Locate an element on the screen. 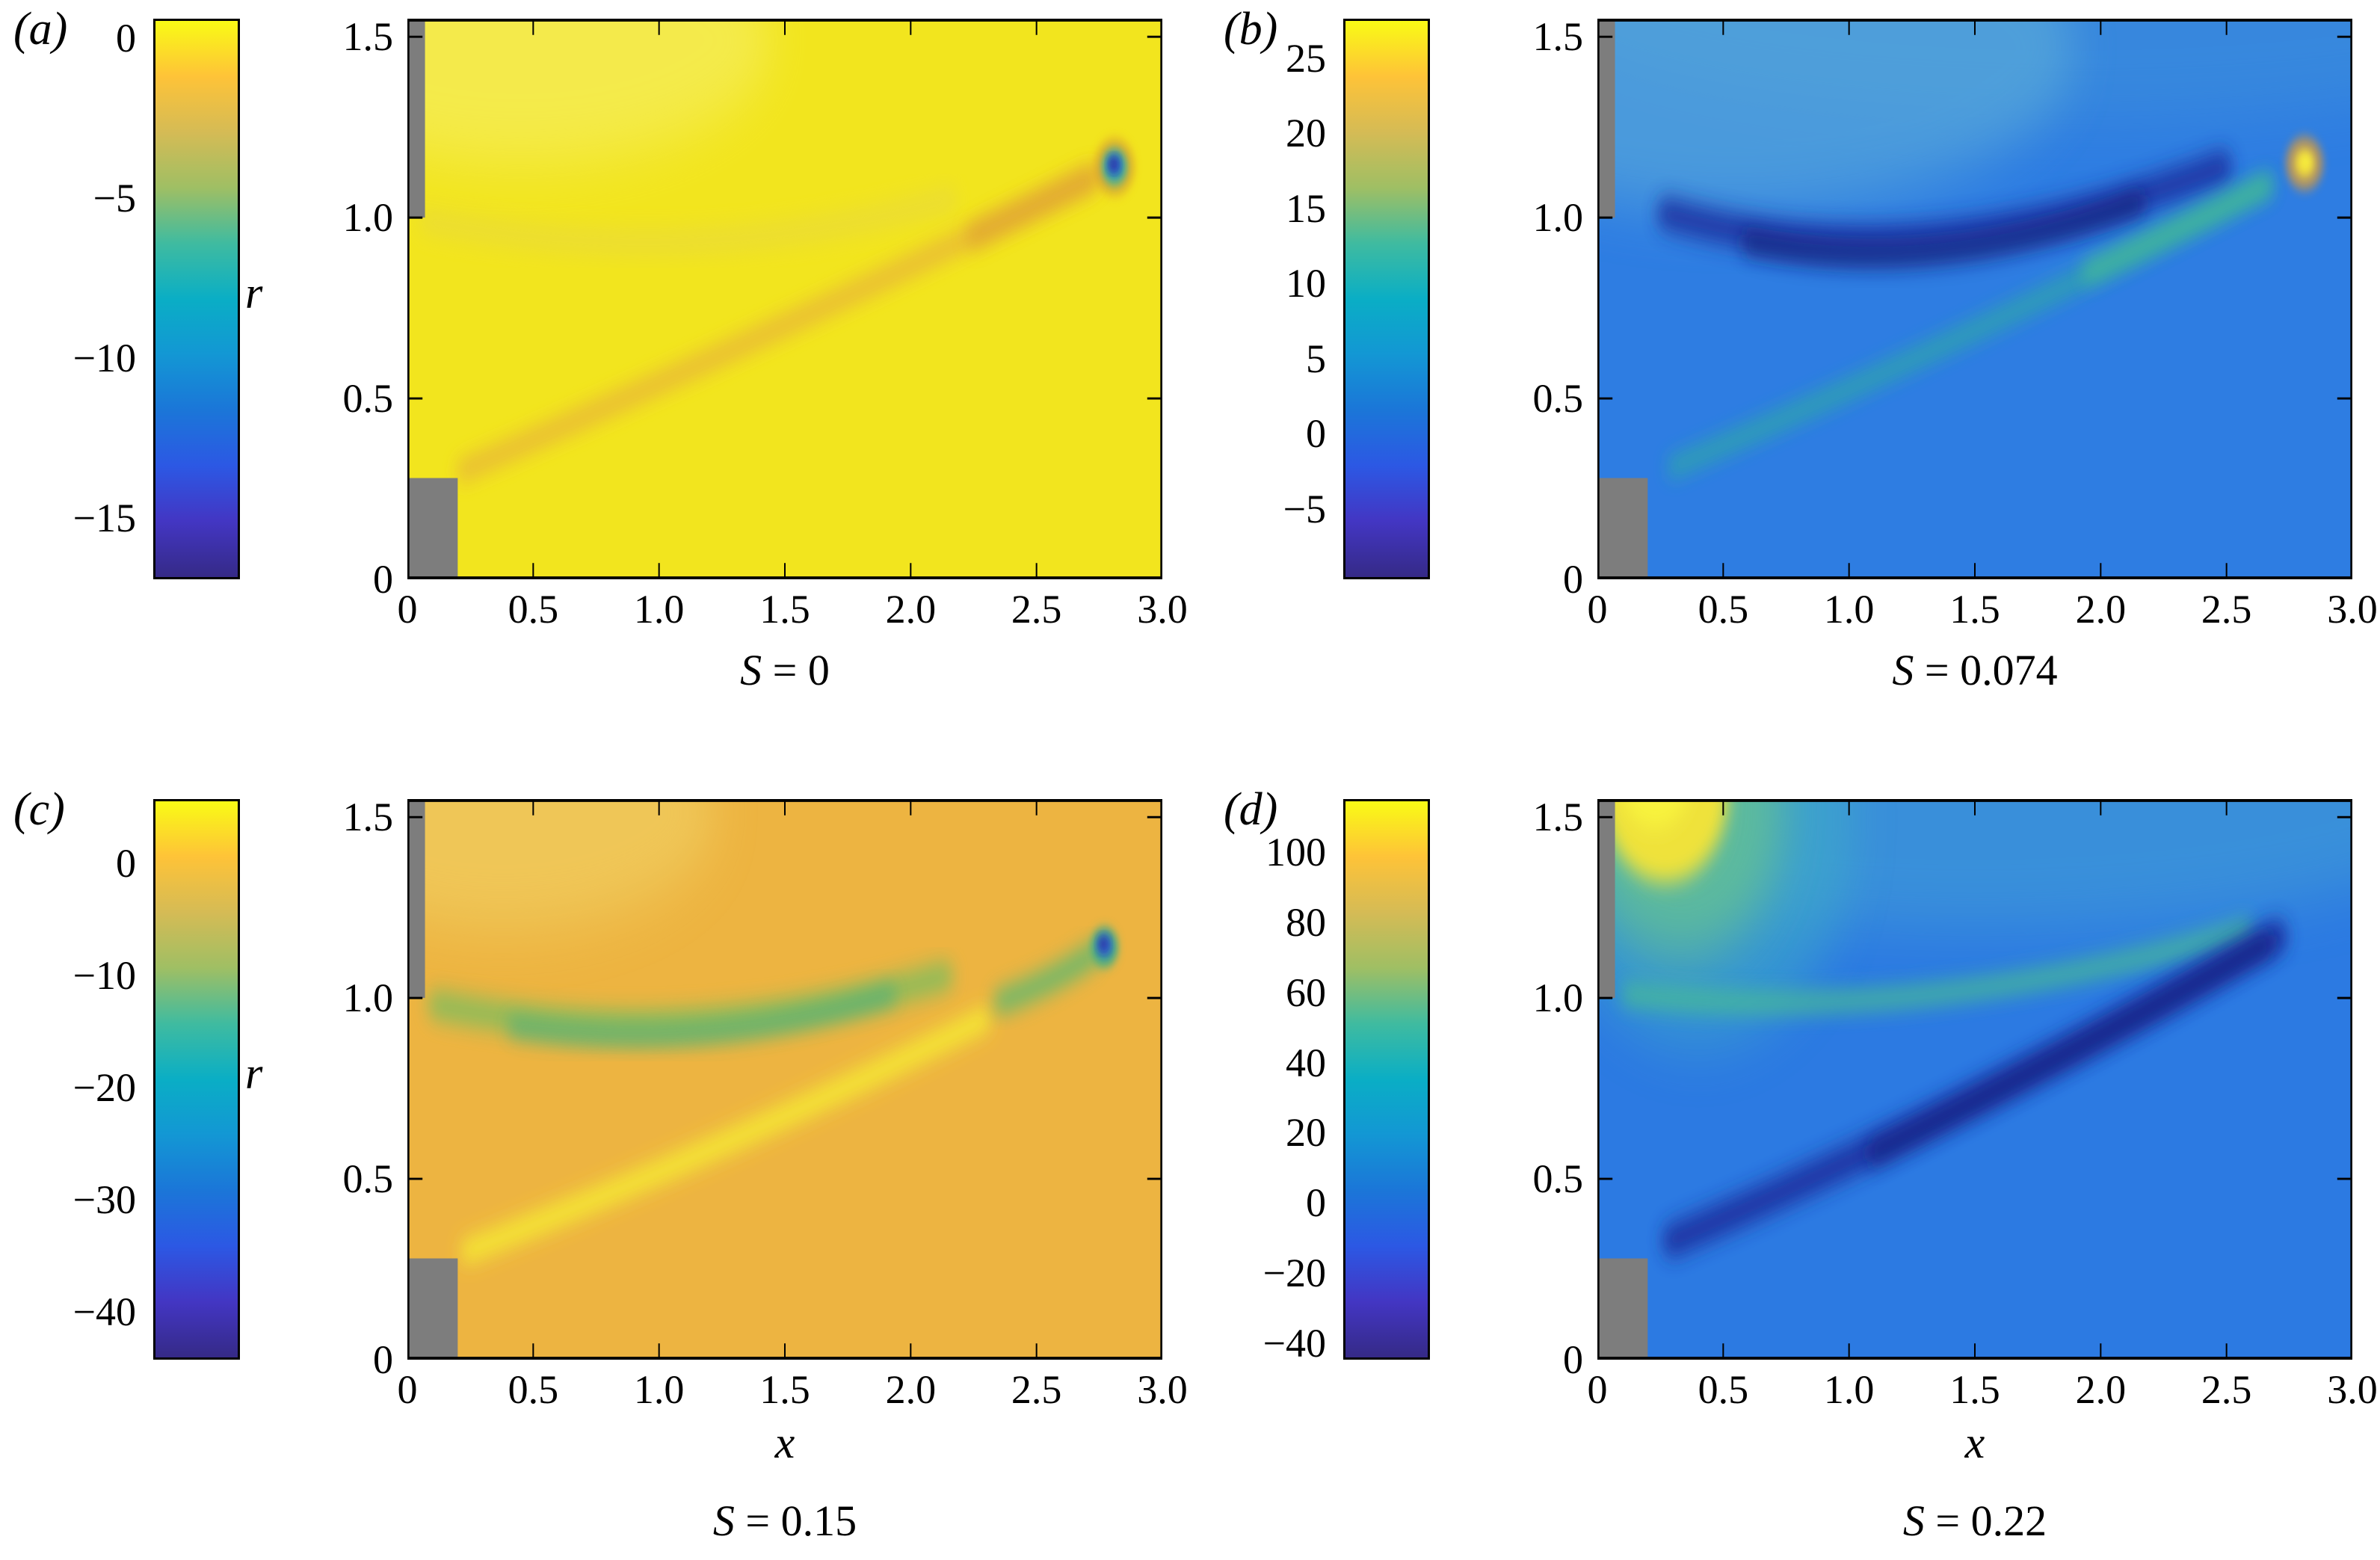  inner-shear-yellow-streak is located at coordinates (726, 1135).